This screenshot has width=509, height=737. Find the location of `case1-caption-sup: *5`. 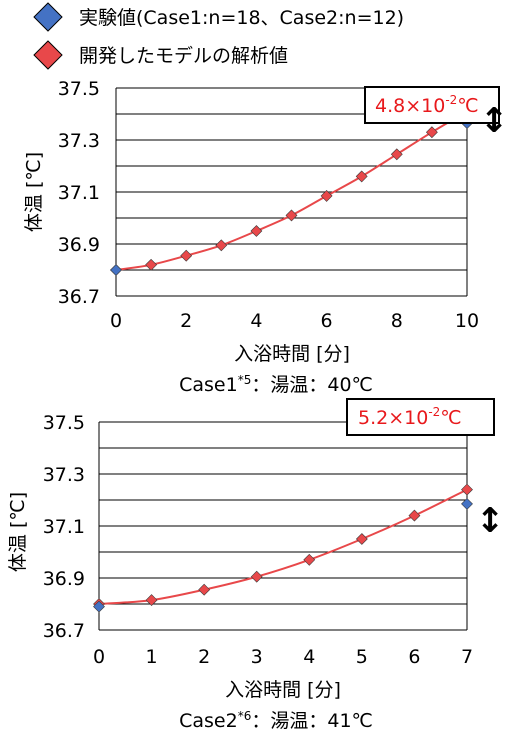

case1-caption-sup: *5 is located at coordinates (245, 380).